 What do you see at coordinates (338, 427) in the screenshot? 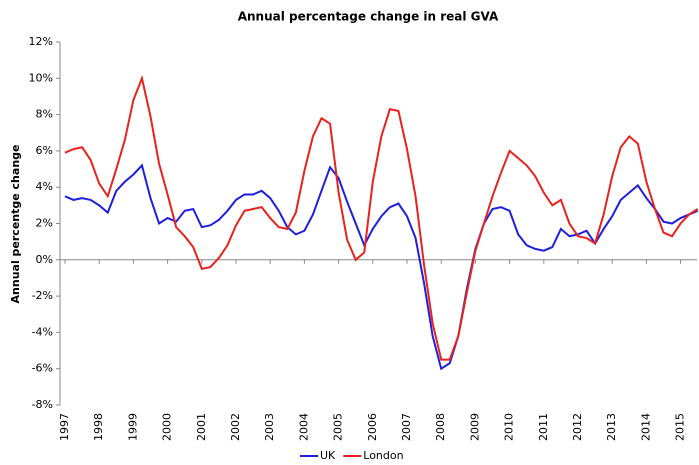
I see `x-tick-label: 2005` at bounding box center [338, 427].